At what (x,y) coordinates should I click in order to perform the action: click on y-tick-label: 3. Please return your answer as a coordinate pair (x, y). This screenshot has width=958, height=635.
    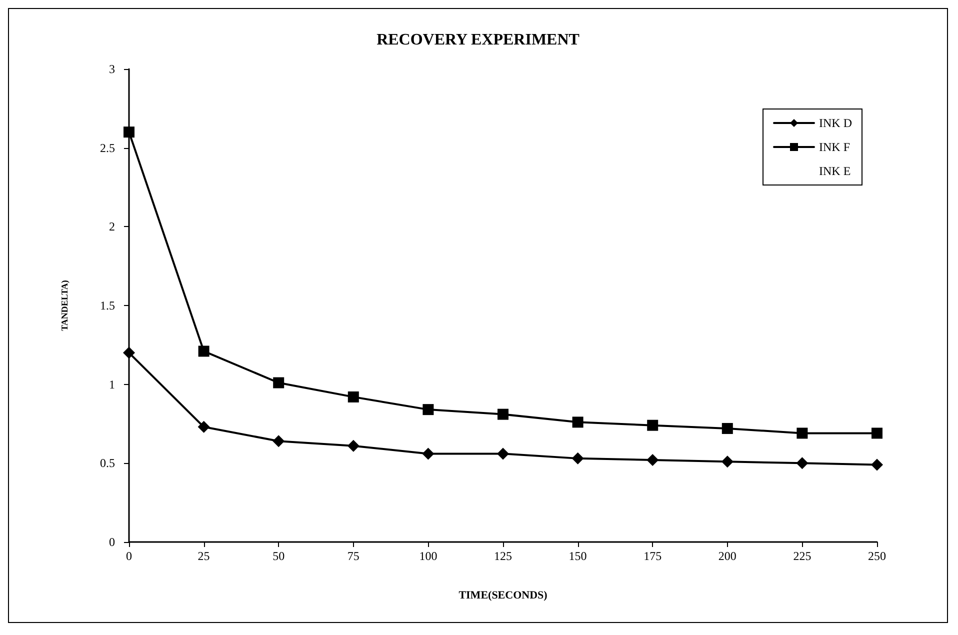
    Looking at the image, I should click on (112, 69).